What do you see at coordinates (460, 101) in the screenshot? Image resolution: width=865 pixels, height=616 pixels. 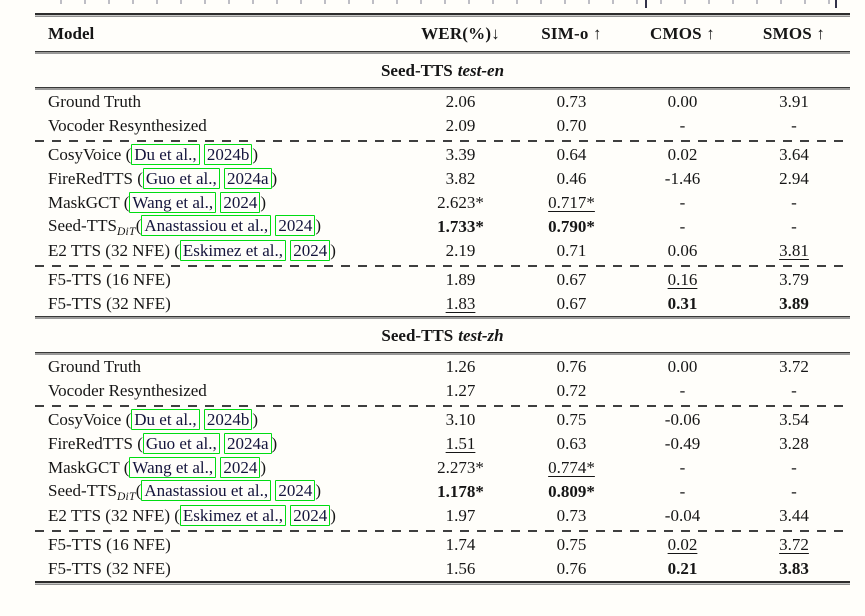 I see `metric-value: 2.06` at bounding box center [460, 101].